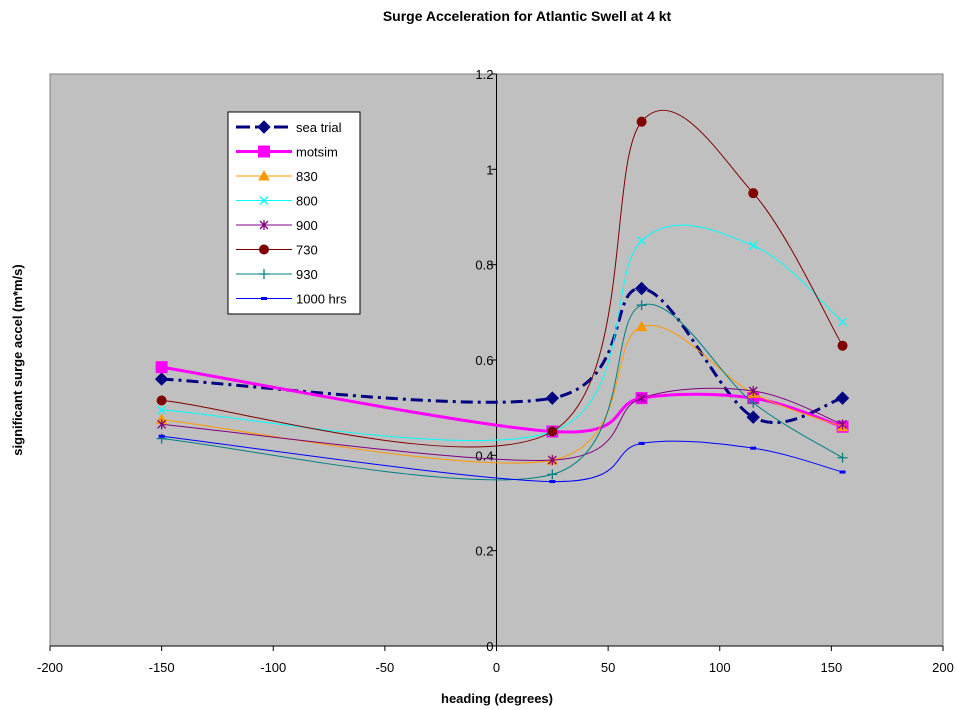  I want to click on y-tick-label: 0.2, so click(484, 551).